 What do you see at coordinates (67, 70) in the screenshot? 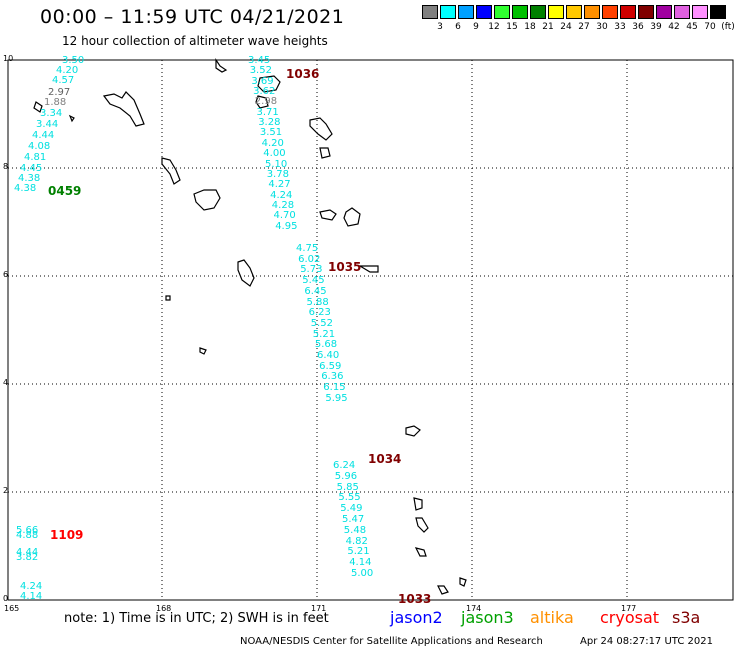
I see `wave-height-value: 4.20` at bounding box center [67, 70].